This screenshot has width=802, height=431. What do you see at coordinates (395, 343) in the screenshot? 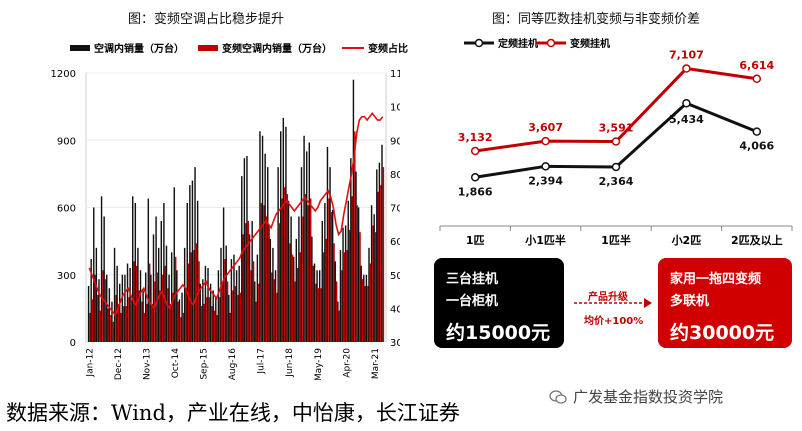
I see `y-right-tick-label: 30%` at bounding box center [395, 343].